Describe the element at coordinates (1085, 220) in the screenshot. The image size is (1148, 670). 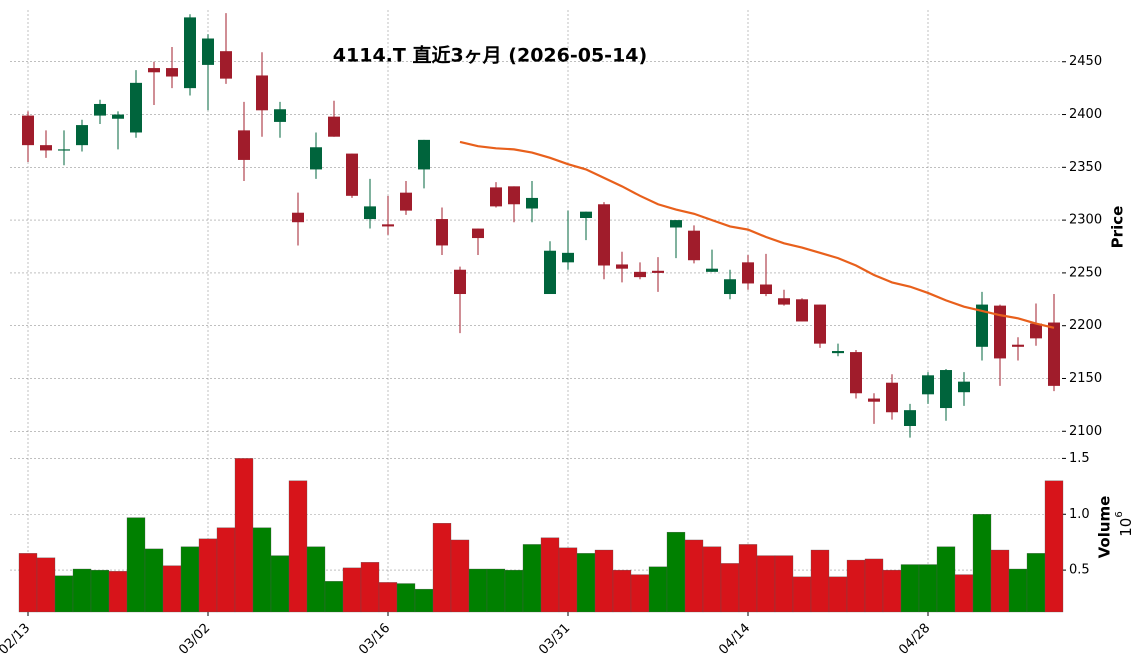
I see `y-tick-label: 2300` at that location.